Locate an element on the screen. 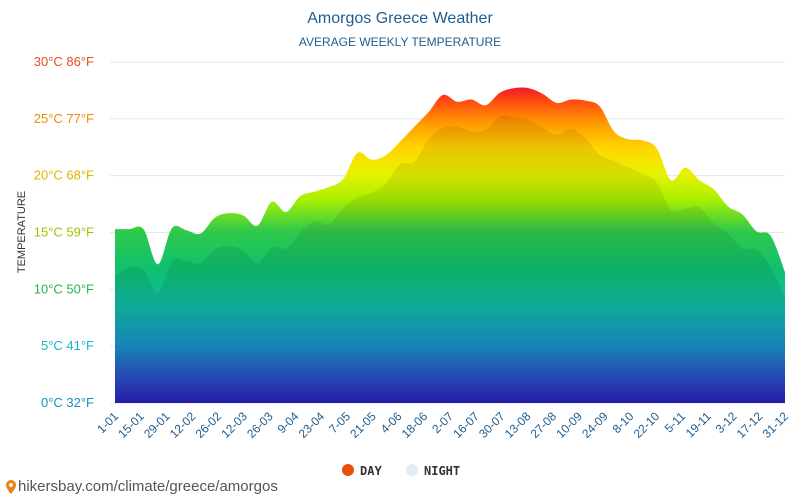 This screenshot has width=800, height=500. legend-label: DAY is located at coordinates (371, 471).